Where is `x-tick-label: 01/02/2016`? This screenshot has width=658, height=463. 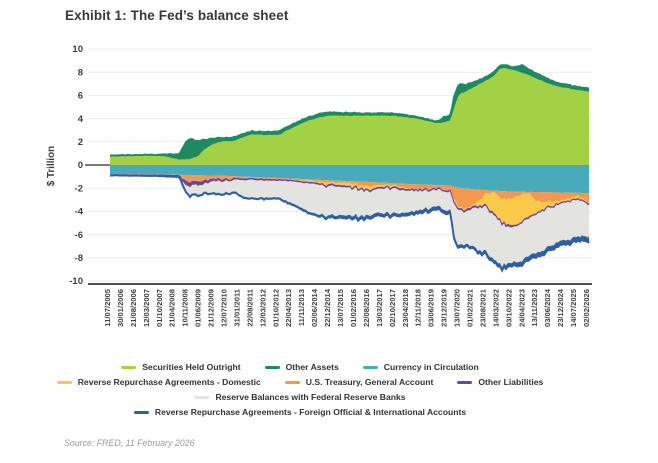
x-tick-label: 01/02/2016 is located at coordinates (353, 308).